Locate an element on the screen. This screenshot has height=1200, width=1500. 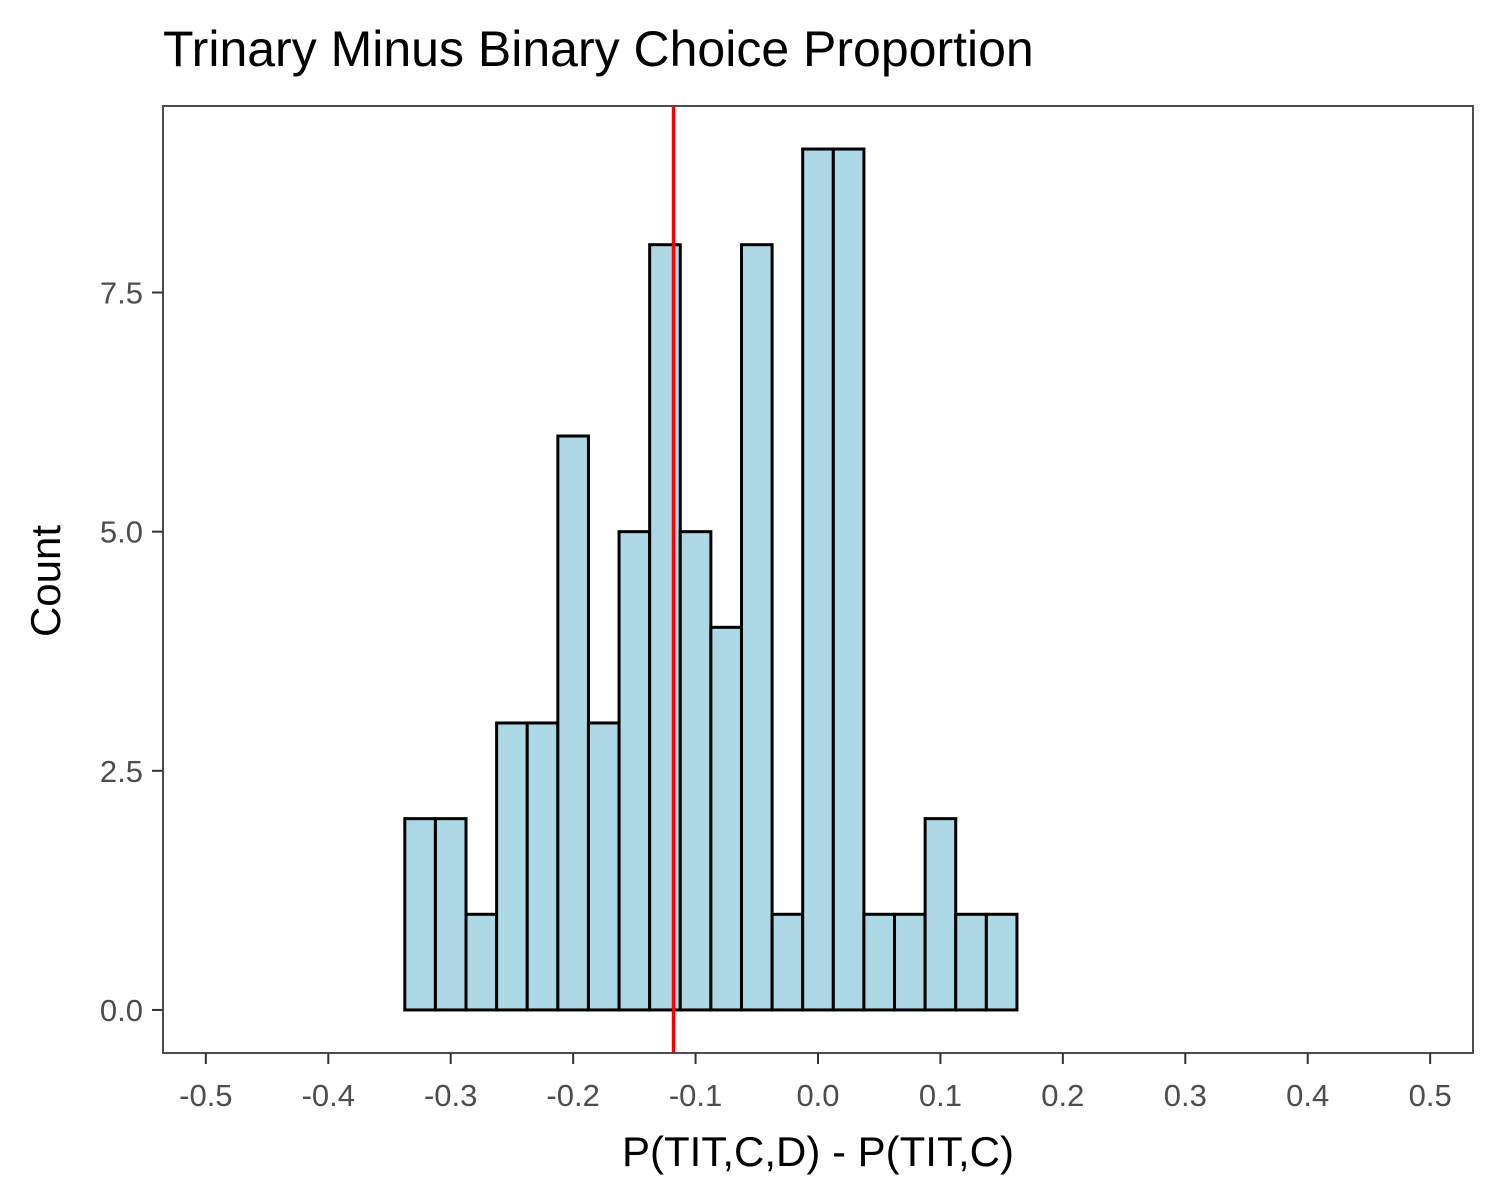
x-tick-label: -0.5 is located at coordinates (205, 1095).